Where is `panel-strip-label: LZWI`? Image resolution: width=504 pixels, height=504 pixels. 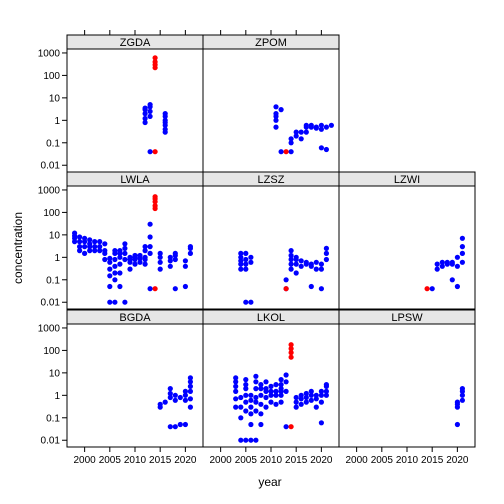 panel-strip-label: LZWI is located at coordinates (407, 180).